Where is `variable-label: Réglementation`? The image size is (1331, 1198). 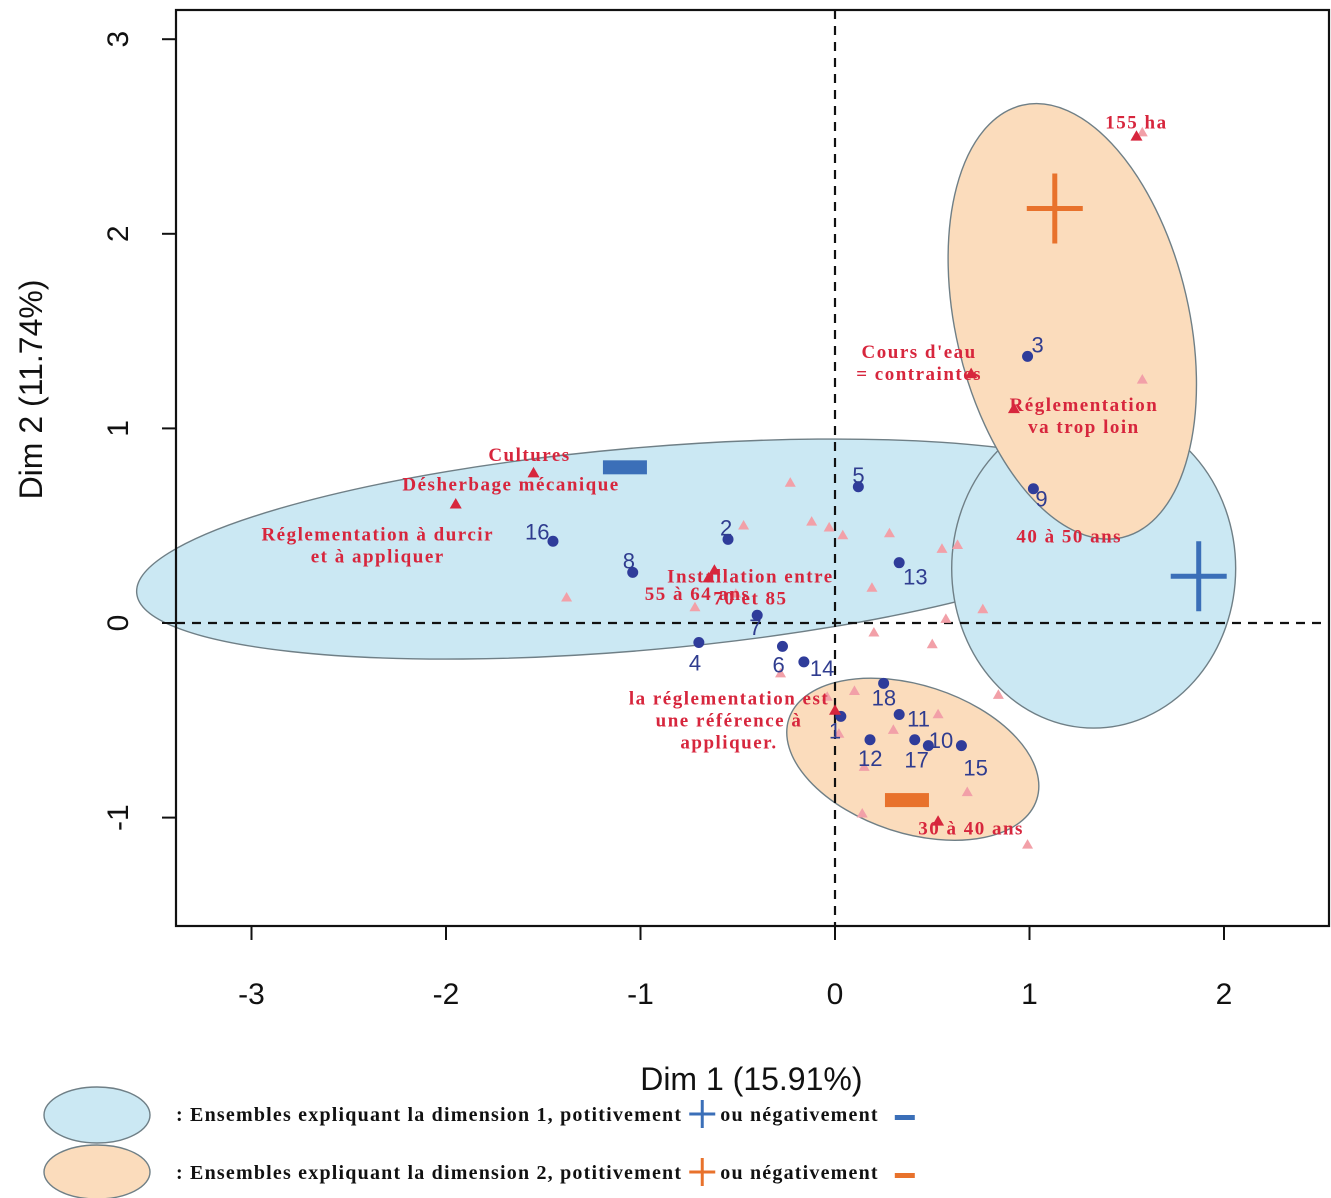 variable-label: Réglementation is located at coordinates (1084, 405).